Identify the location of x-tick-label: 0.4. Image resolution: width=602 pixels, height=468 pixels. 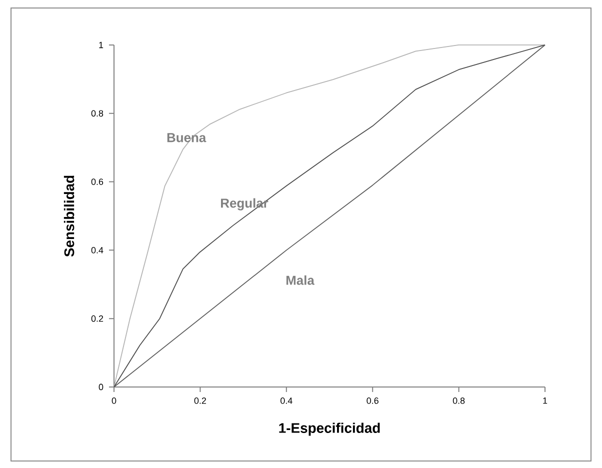
(286, 401).